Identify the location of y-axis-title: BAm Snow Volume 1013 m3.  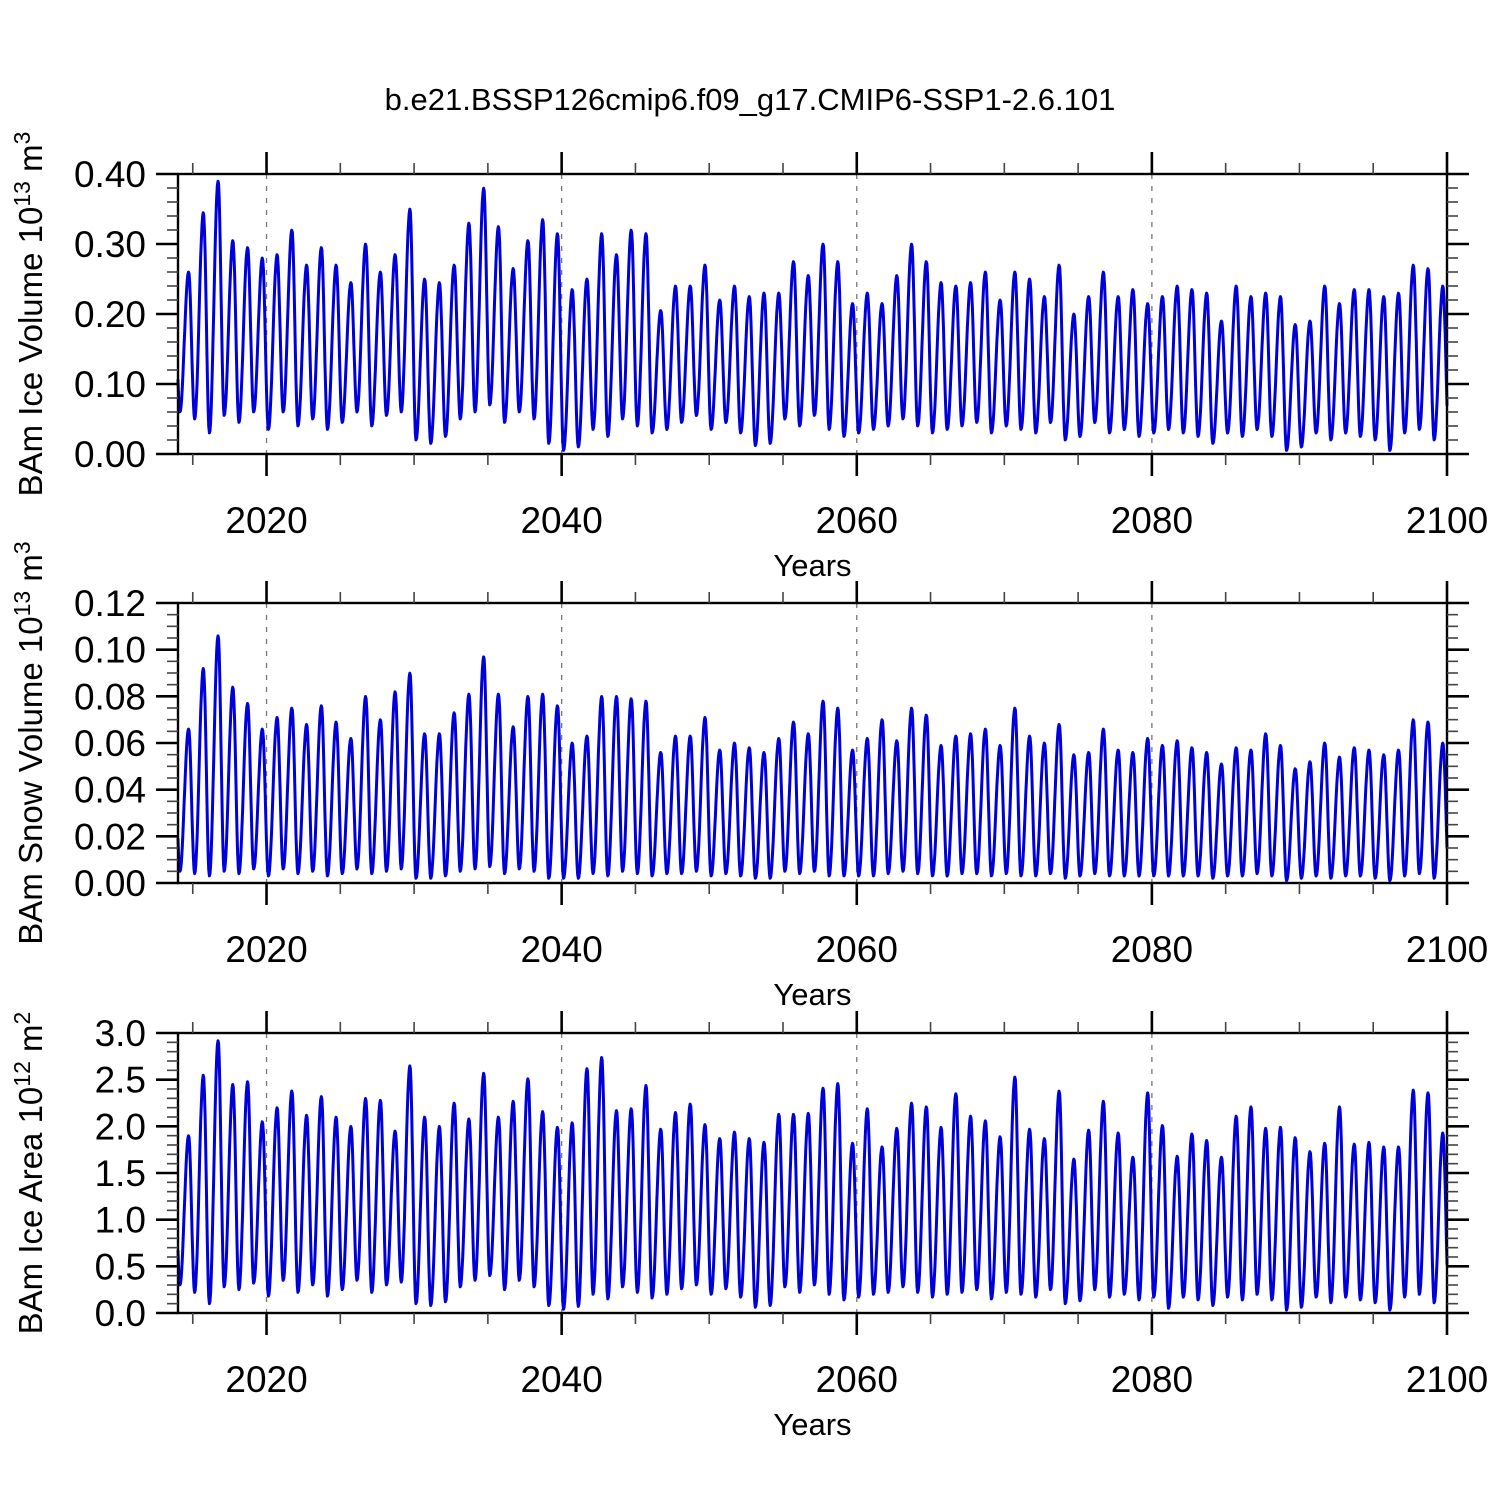
(29, 742).